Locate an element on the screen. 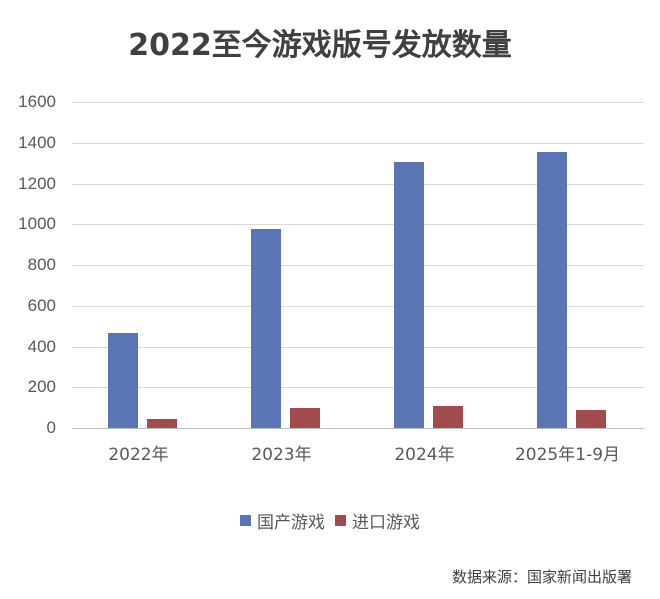  y-tick-label: 400 is located at coordinates (41, 346).